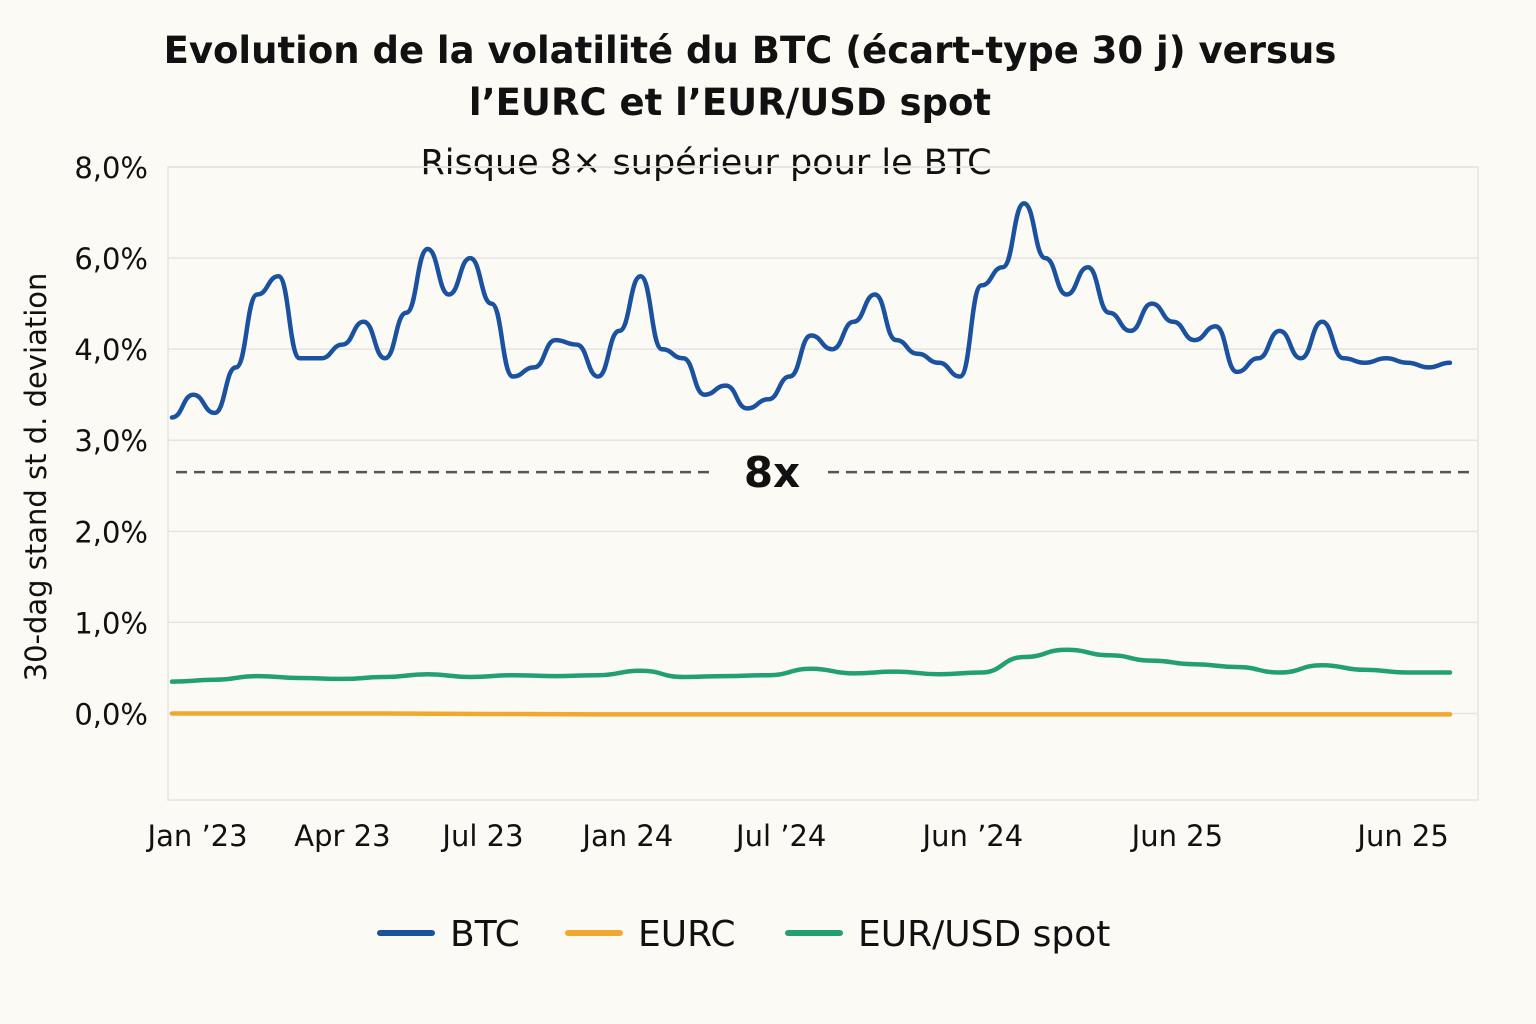  What do you see at coordinates (686, 934) in the screenshot?
I see `legend-label-eurc: EURC` at bounding box center [686, 934].